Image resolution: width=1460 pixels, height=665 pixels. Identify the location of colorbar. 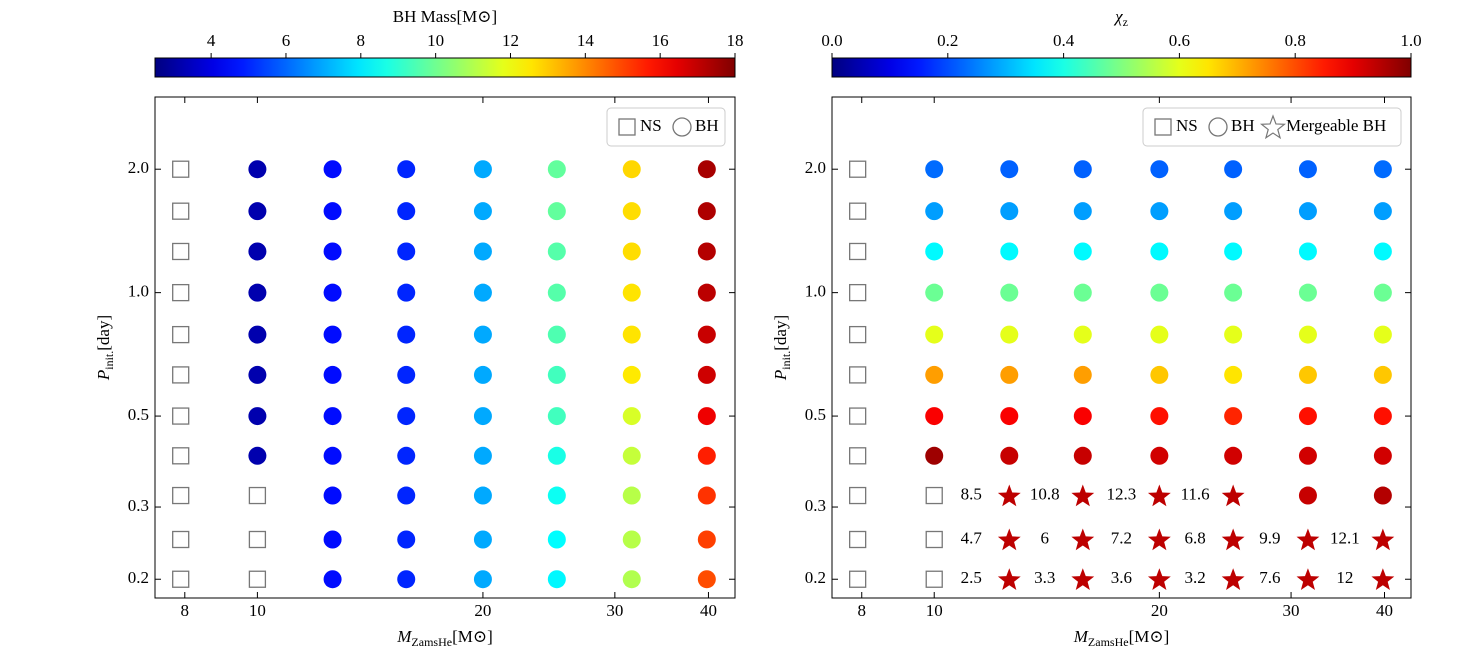
(445, 67).